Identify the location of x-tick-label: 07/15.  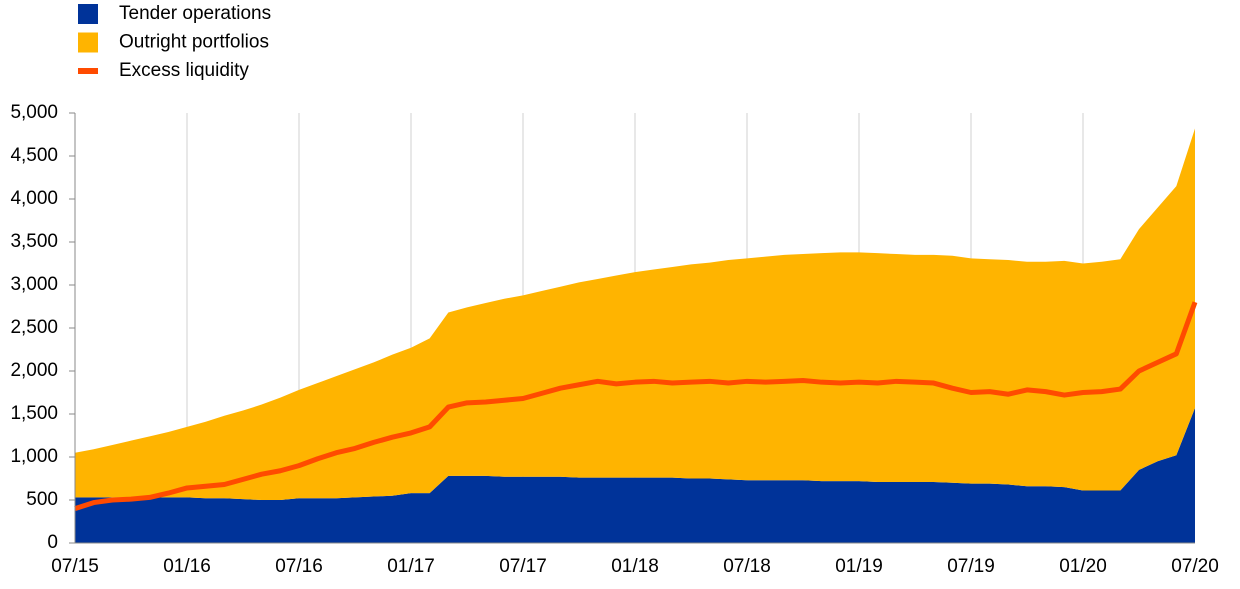
(75, 566).